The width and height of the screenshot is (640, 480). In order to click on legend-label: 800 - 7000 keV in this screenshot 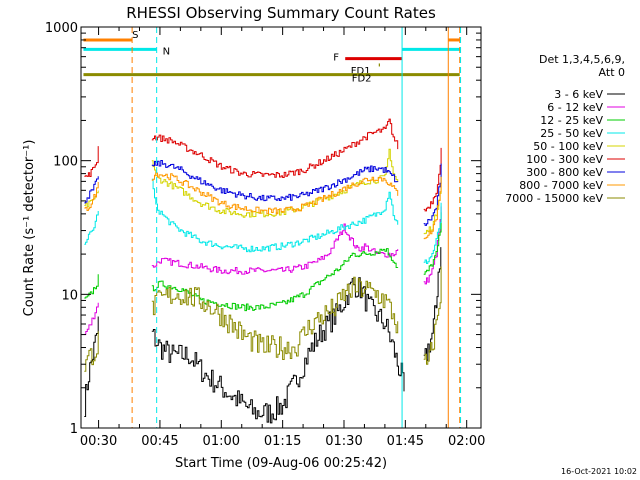, I will do `click(561, 185)`.